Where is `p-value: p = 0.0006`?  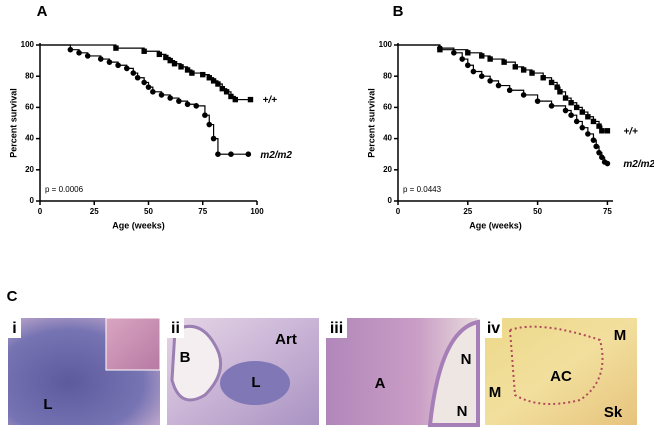 p-value: p = 0.0006 is located at coordinates (64, 189).